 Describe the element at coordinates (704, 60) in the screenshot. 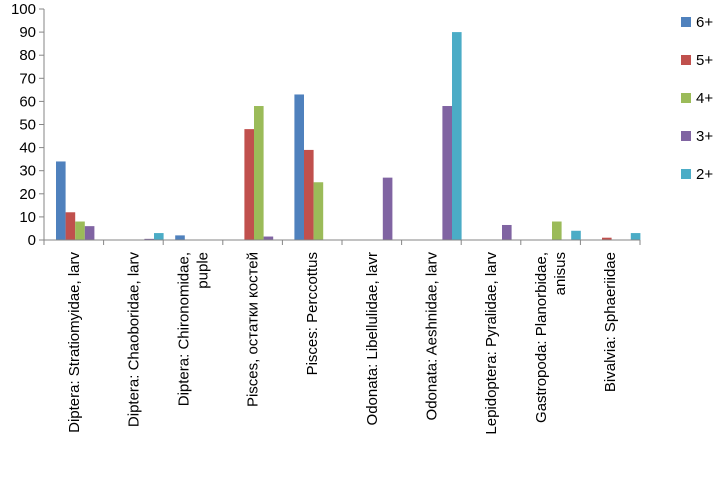

I see `legend-label: 5+` at that location.